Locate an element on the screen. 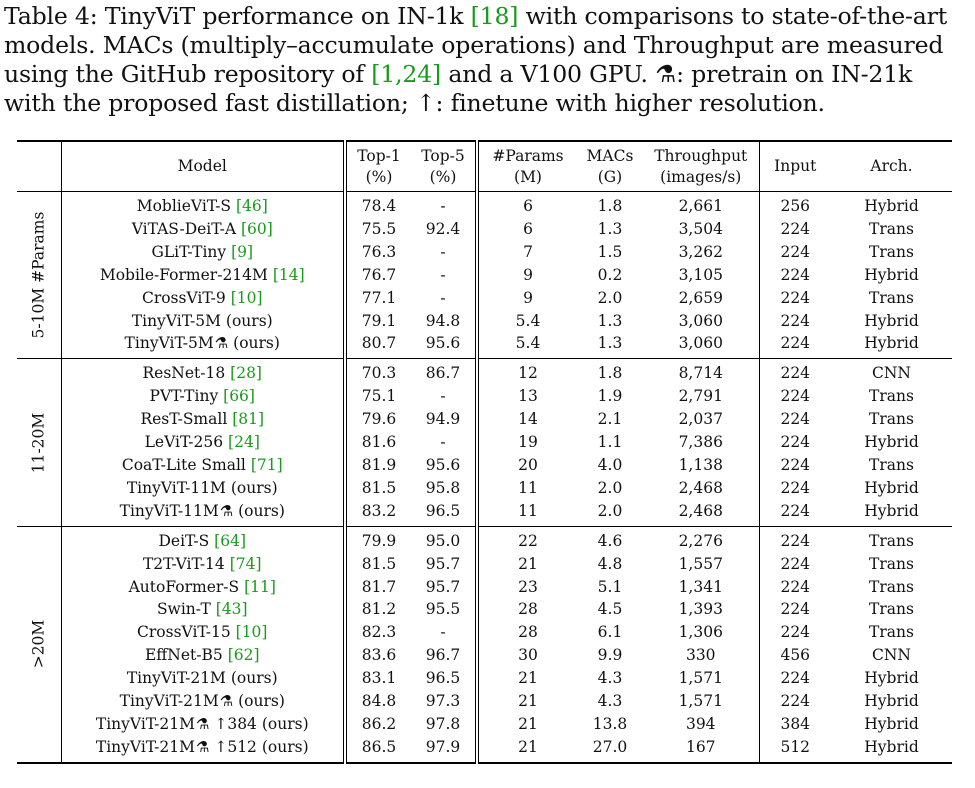 The width and height of the screenshot is (975, 788). throughput-cell: 2,468 is located at coordinates (701, 488).